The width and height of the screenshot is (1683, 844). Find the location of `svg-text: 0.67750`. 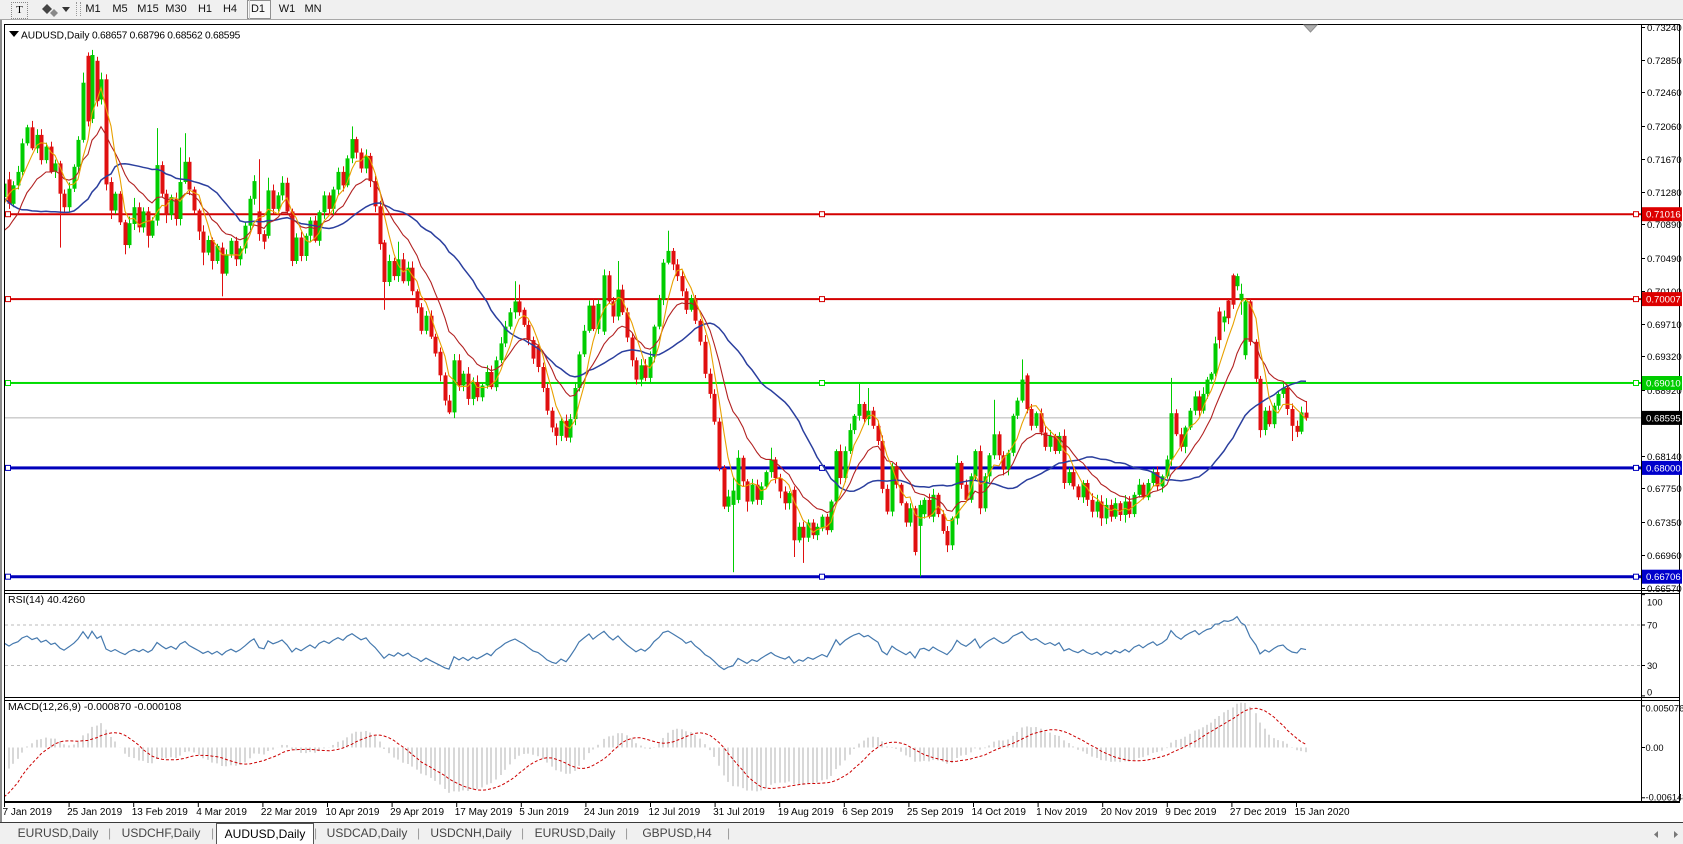

svg-text: 0.67750 is located at coordinates (1664, 489).